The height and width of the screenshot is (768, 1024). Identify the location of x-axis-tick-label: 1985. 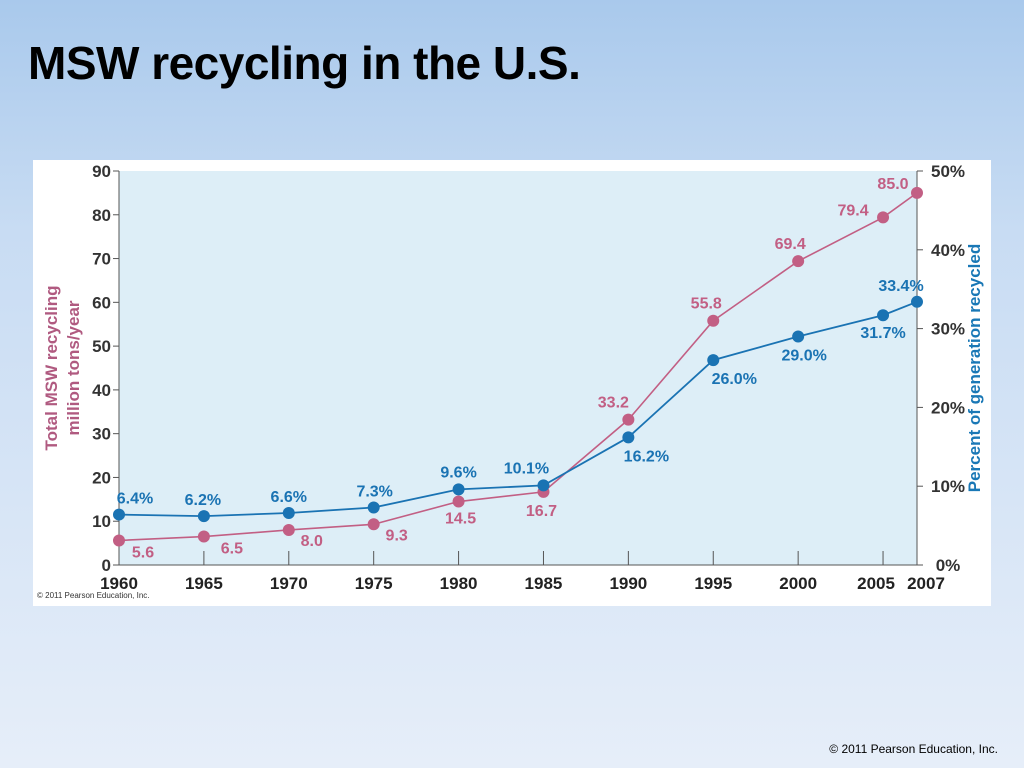
(544, 583).